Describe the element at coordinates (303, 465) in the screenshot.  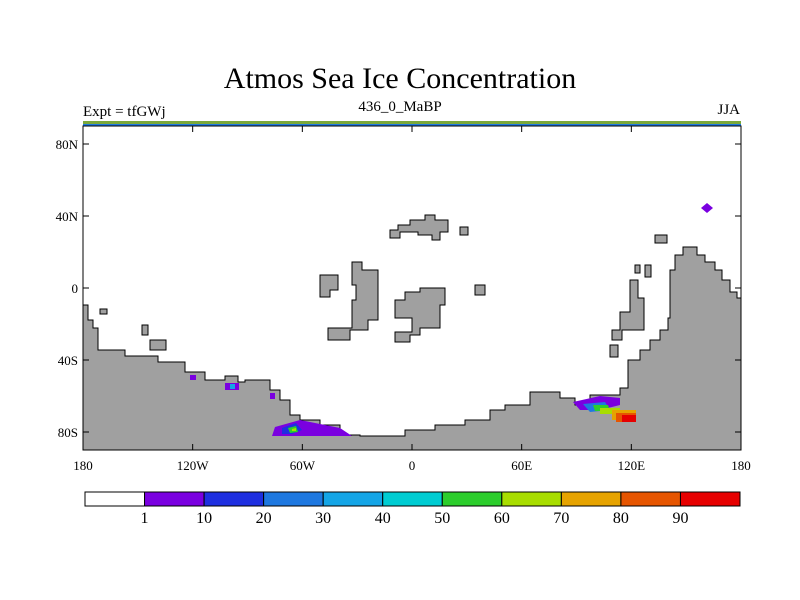
I see `x-tick-label: 60W` at that location.